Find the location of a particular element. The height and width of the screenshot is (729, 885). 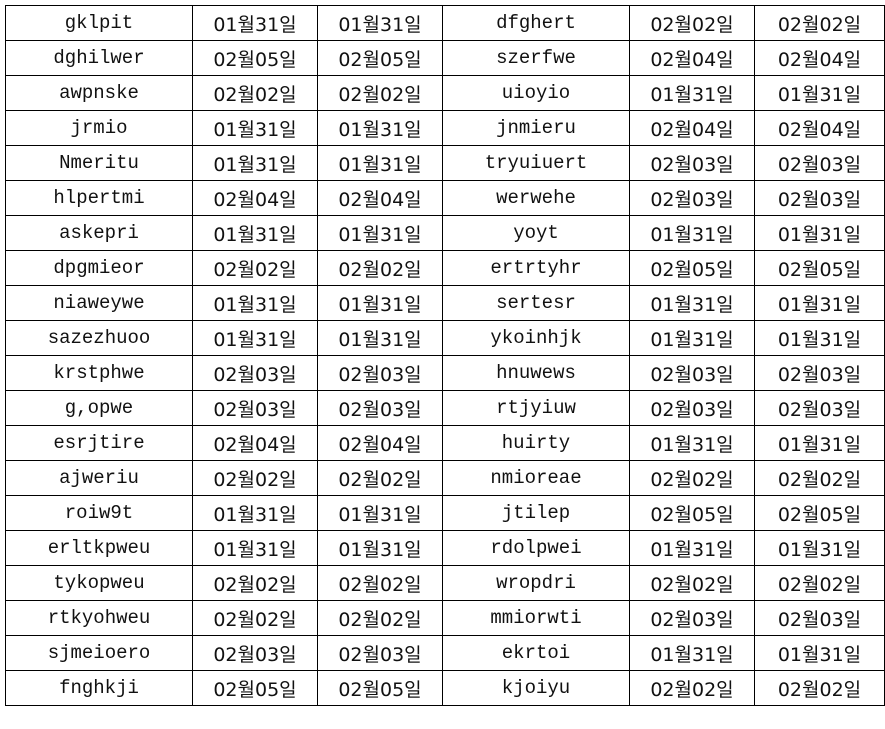

name-cell: askepri is located at coordinates (99, 233).